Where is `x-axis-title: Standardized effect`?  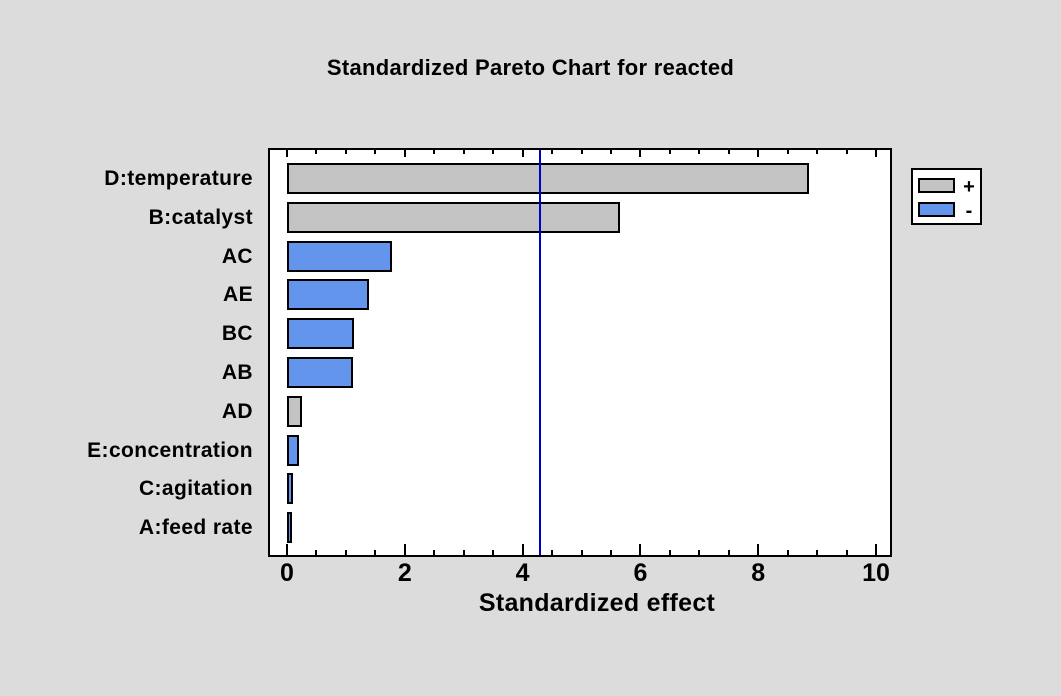
x-axis-title: Standardized effect is located at coordinates (597, 603).